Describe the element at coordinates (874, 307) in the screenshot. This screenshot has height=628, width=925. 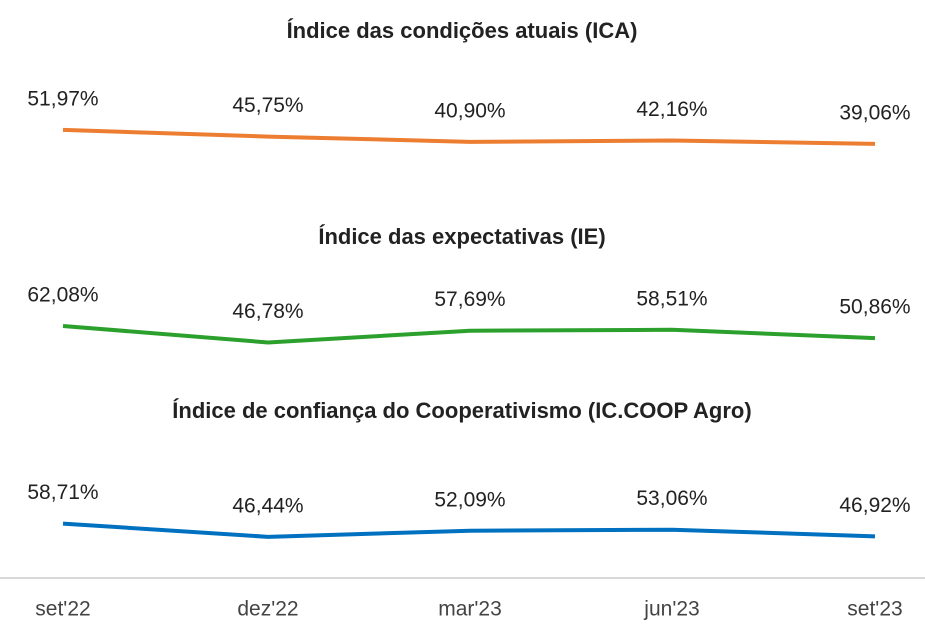
I see `value-label: 50,86%` at that location.